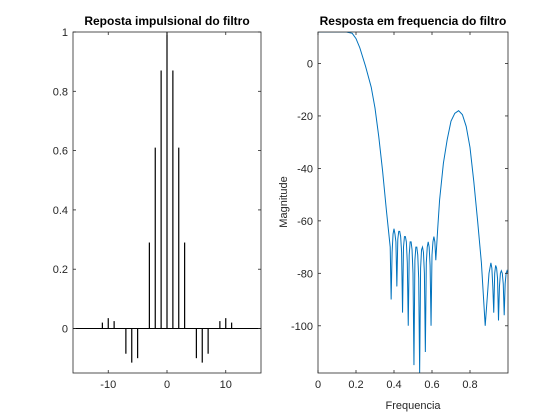 The image size is (560, 420). Describe the element at coordinates (60, 152) in the screenshot. I see `y-tick-label: 0.6` at that location.